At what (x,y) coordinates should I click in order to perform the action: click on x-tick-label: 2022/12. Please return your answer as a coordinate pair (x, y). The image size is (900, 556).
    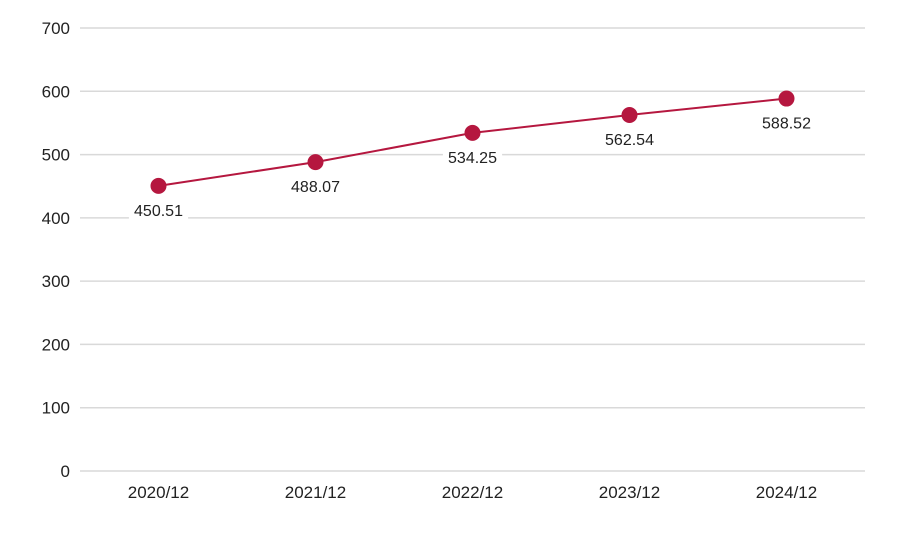
    Looking at the image, I should click on (472, 492).